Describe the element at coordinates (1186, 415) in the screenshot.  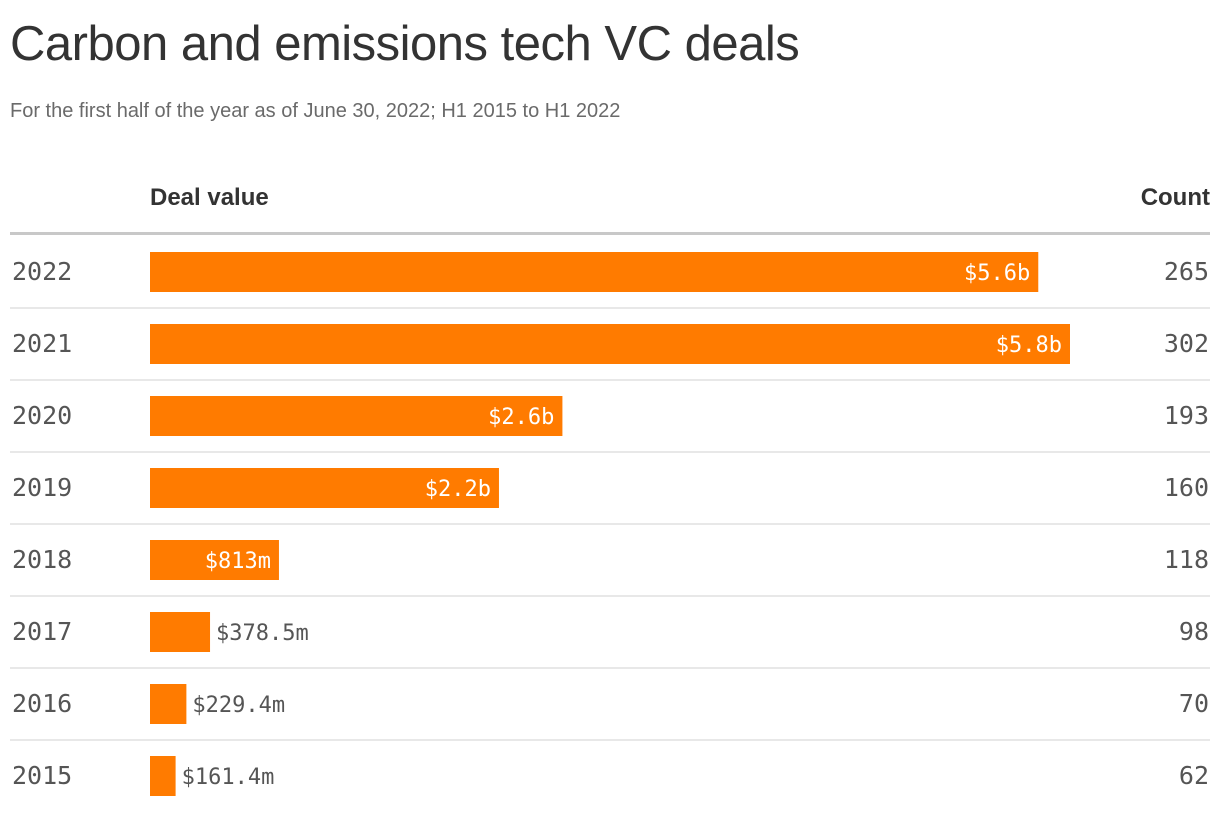
I see `count-label: 193` at that location.